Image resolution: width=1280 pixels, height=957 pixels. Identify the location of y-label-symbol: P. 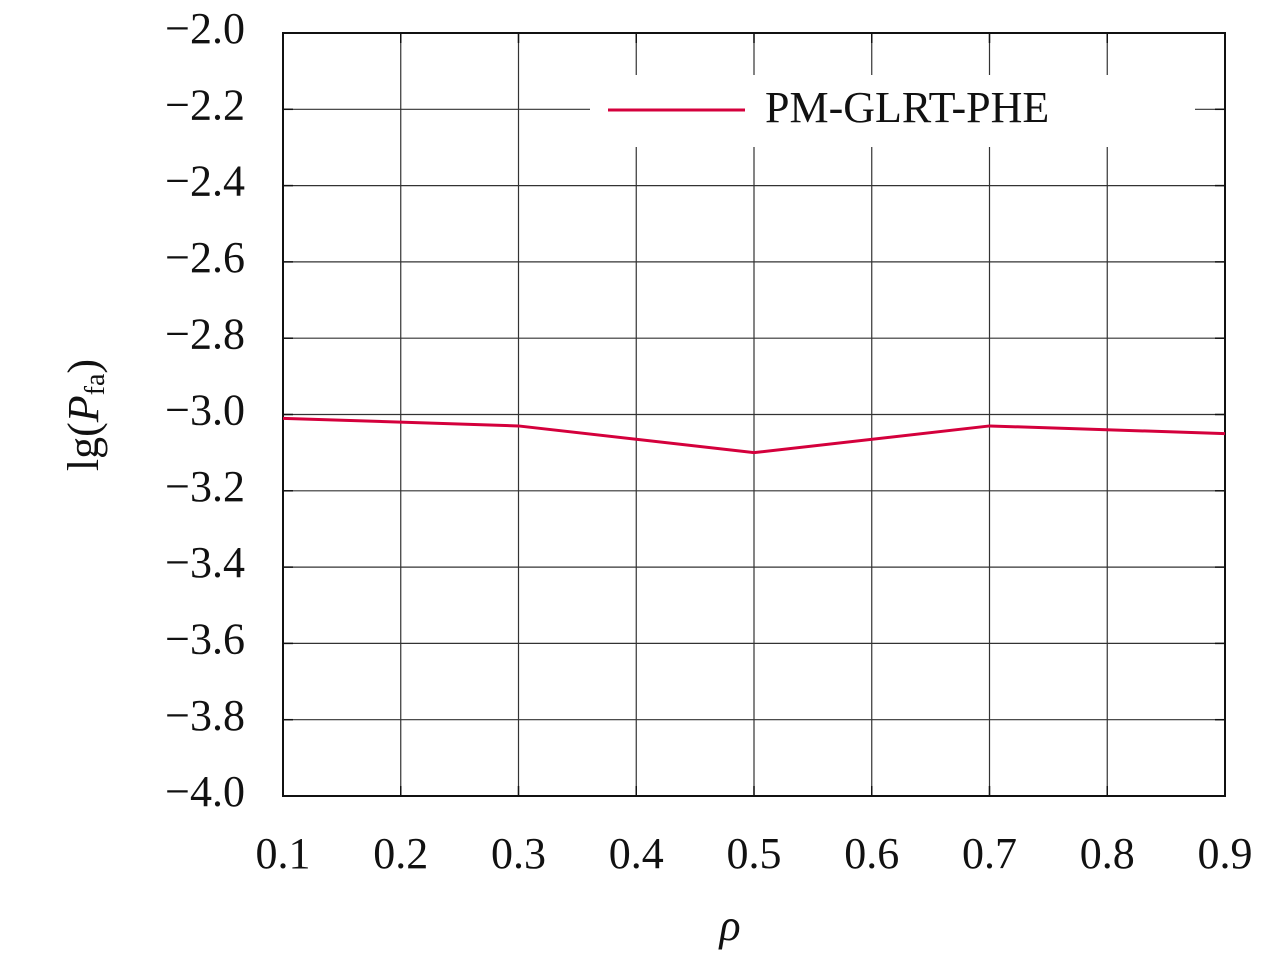
(83, 409).